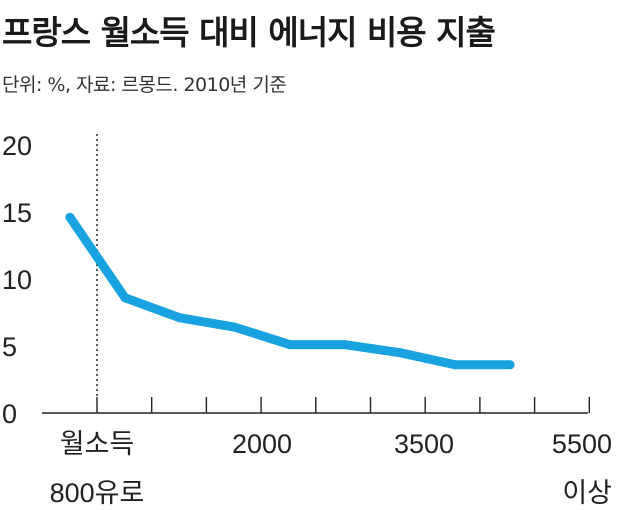 This screenshot has height=510, width=620. I want to click on y-tick-label: 10, so click(17, 280).